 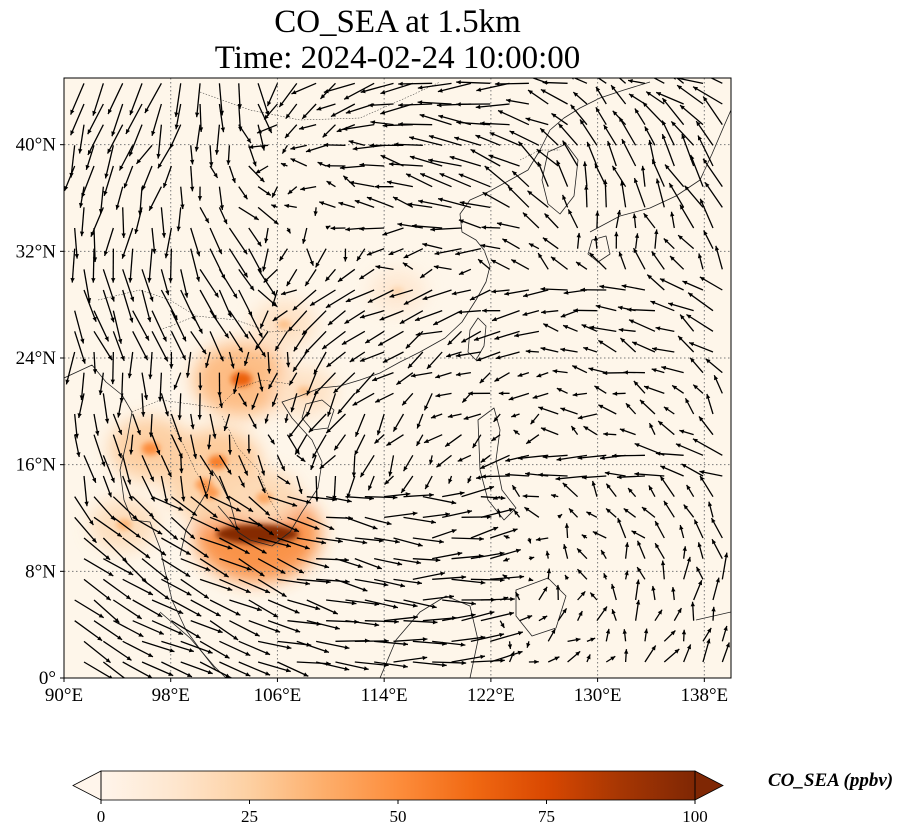 What do you see at coordinates (284, 324) in the screenshot?
I see `co-hotspot` at bounding box center [284, 324].